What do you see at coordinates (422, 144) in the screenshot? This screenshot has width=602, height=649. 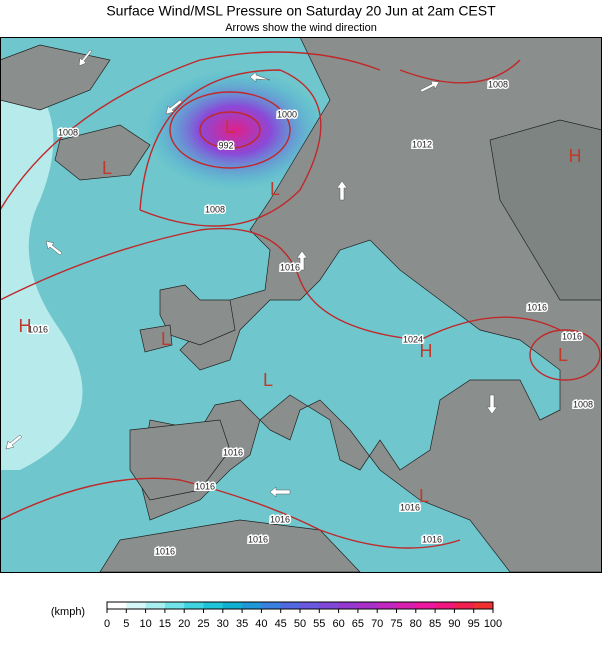 I see `isobar-label: 1012` at bounding box center [422, 144].